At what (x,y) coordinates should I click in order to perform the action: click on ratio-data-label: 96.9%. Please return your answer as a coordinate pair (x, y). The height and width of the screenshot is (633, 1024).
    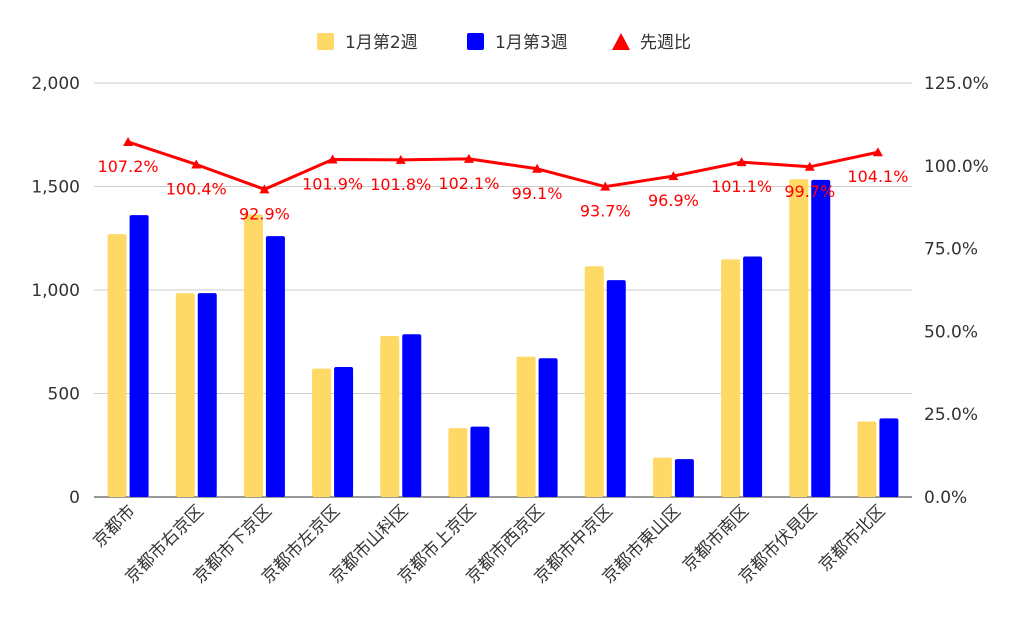
    Looking at the image, I should click on (673, 200).